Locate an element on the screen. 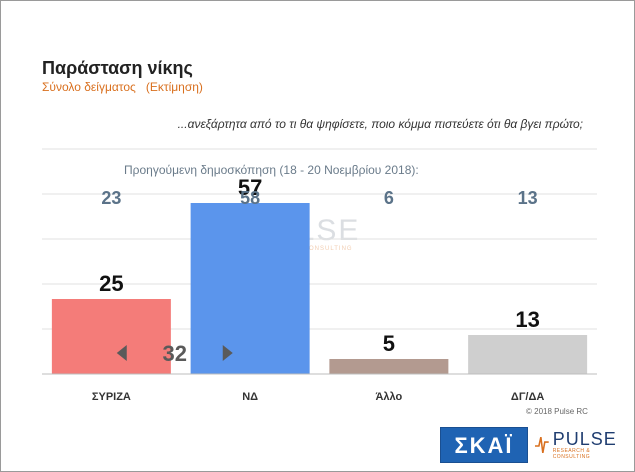 The image size is (635, 472). skai-logo: ΣΚΑΪ is located at coordinates (484, 445).